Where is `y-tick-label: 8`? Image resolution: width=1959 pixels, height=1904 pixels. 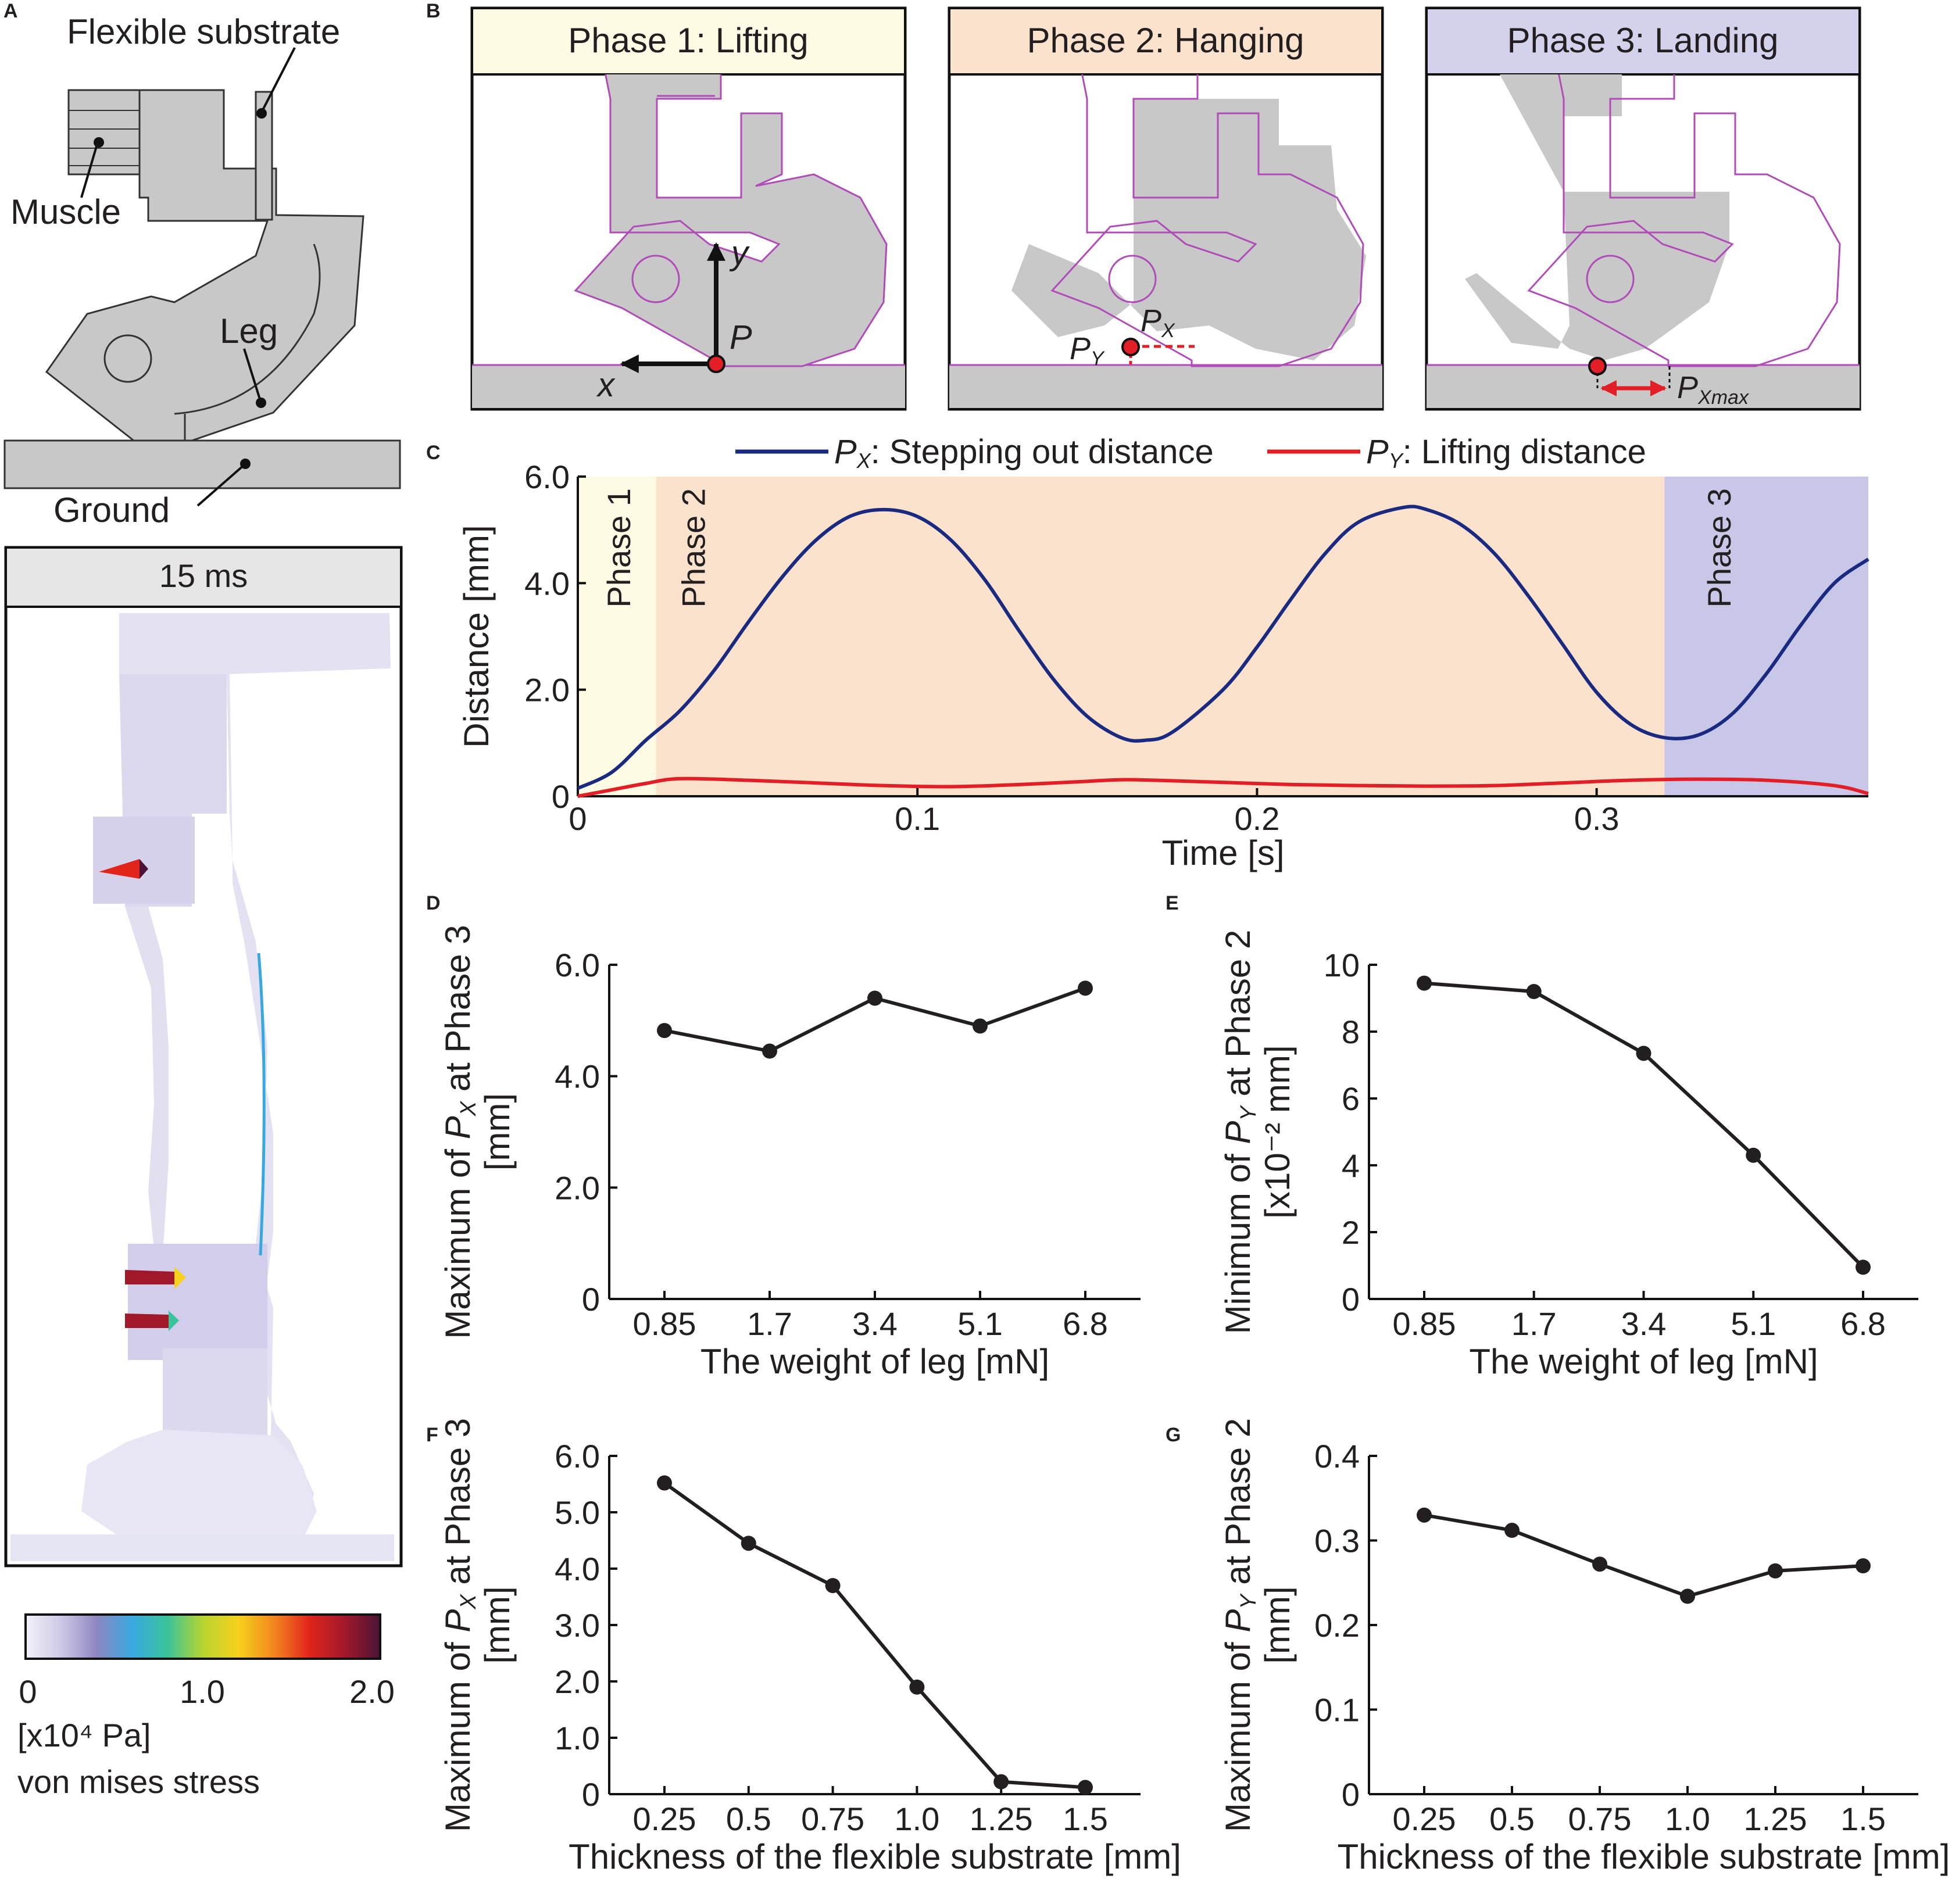
y-tick-label: 8 is located at coordinates (1351, 1032).